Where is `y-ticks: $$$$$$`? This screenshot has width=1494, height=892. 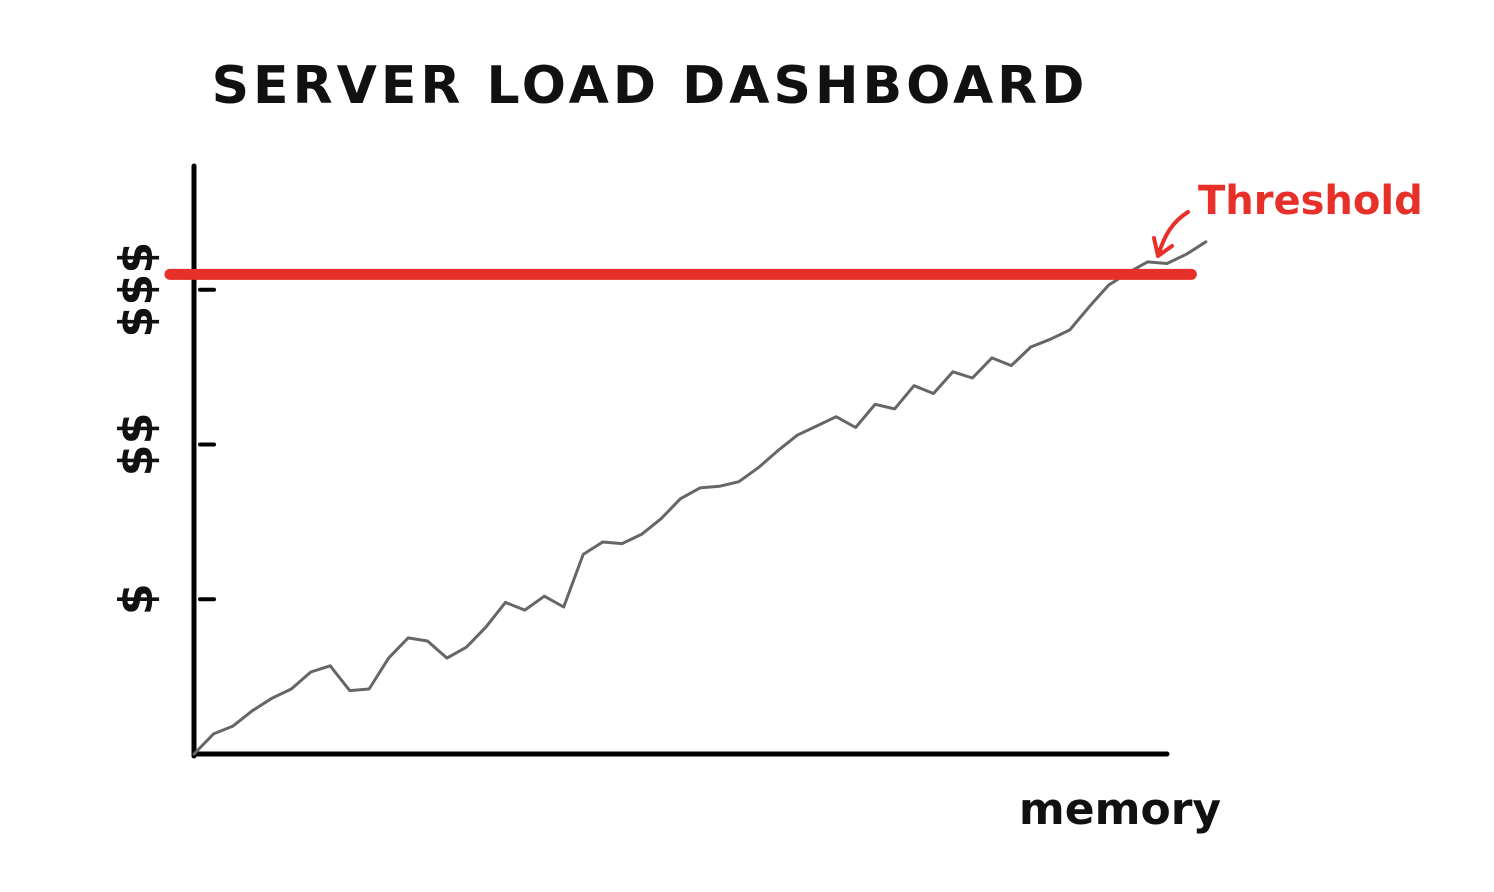 y-ticks: $$$$$$ is located at coordinates (162, 428).